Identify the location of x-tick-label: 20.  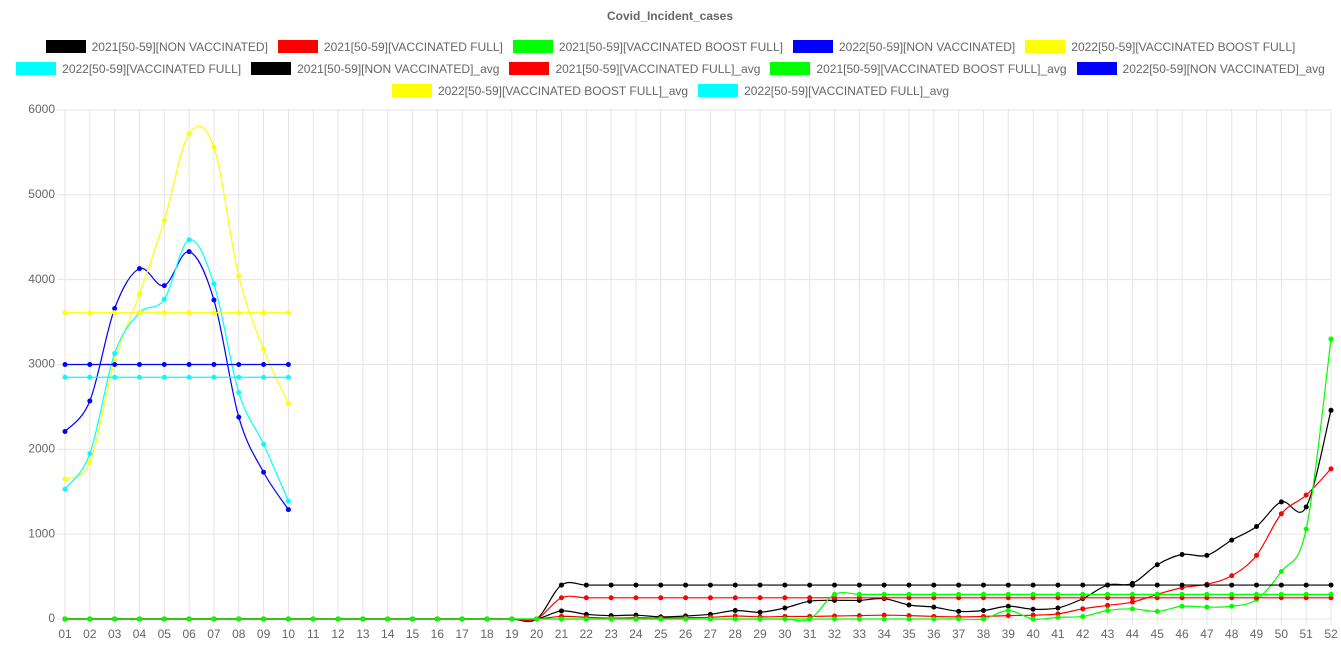
(537, 634).